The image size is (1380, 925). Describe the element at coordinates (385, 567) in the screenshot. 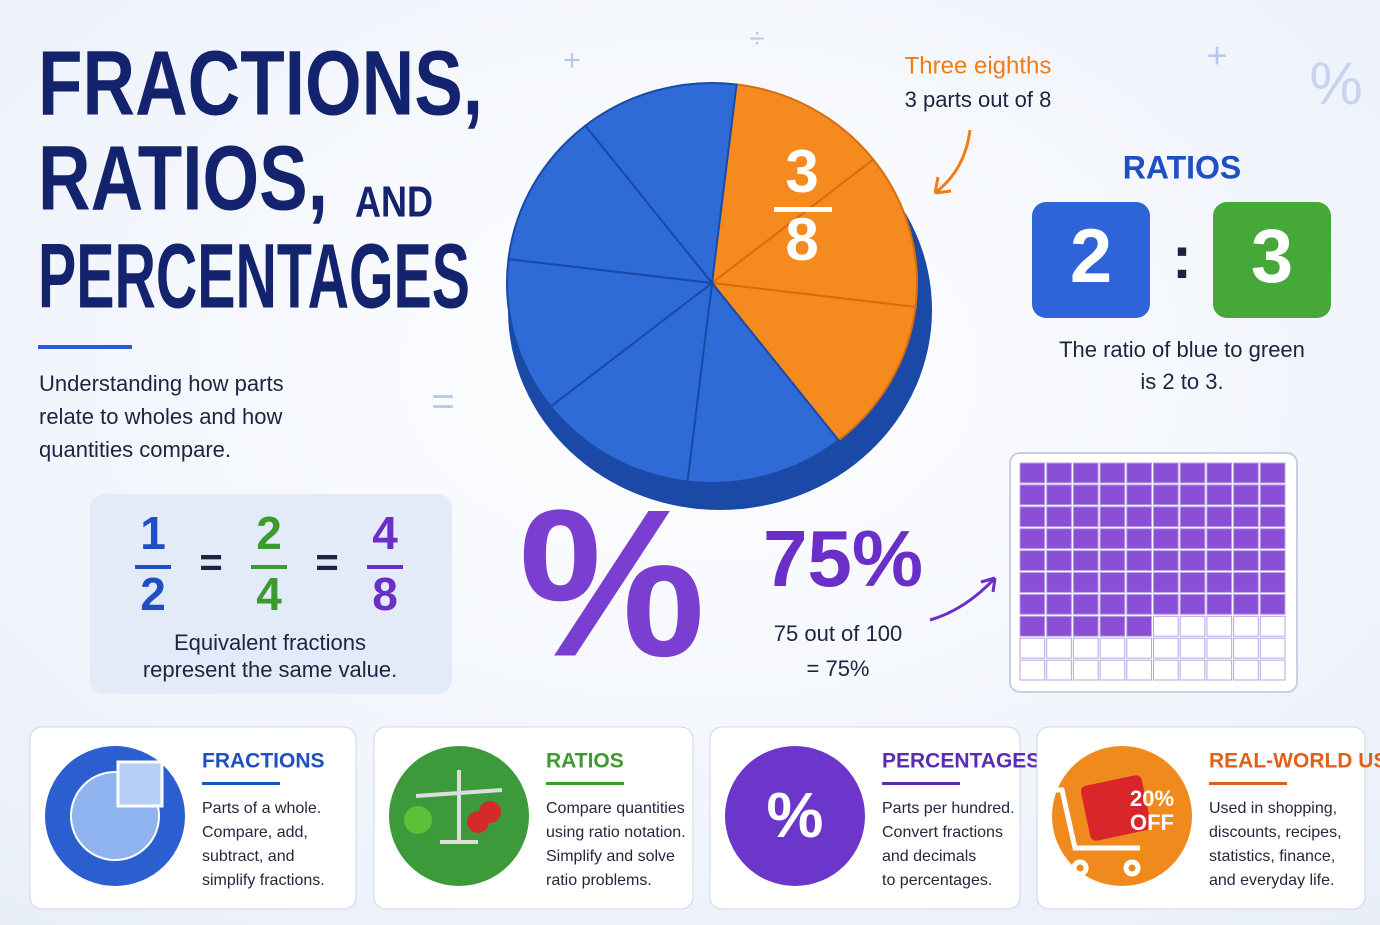

I see `fraction-bar` at that location.